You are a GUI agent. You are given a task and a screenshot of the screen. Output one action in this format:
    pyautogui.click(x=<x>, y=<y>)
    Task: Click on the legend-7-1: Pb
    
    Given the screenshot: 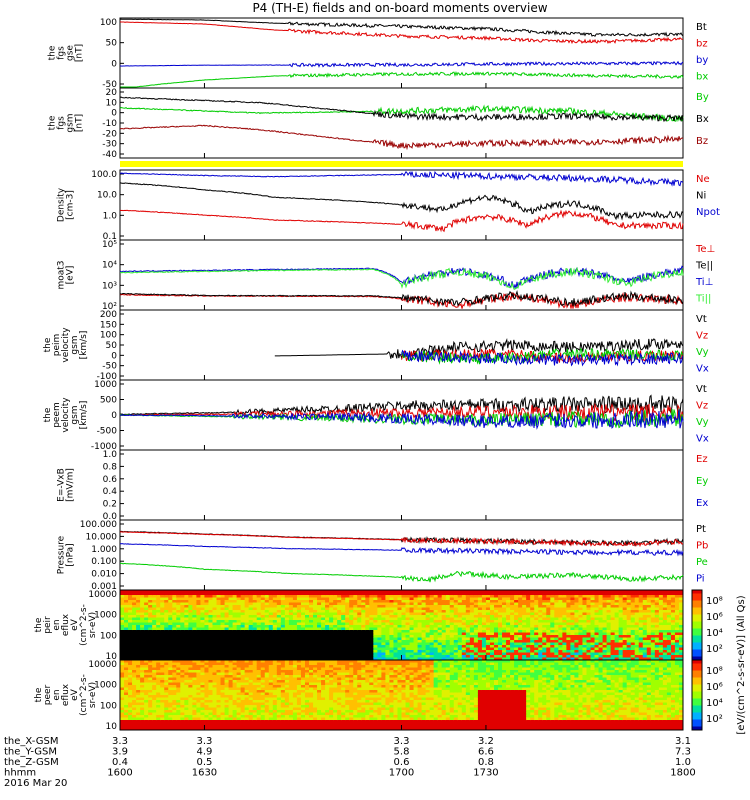 What is the action you would take?
    pyautogui.click(x=702, y=546)
    